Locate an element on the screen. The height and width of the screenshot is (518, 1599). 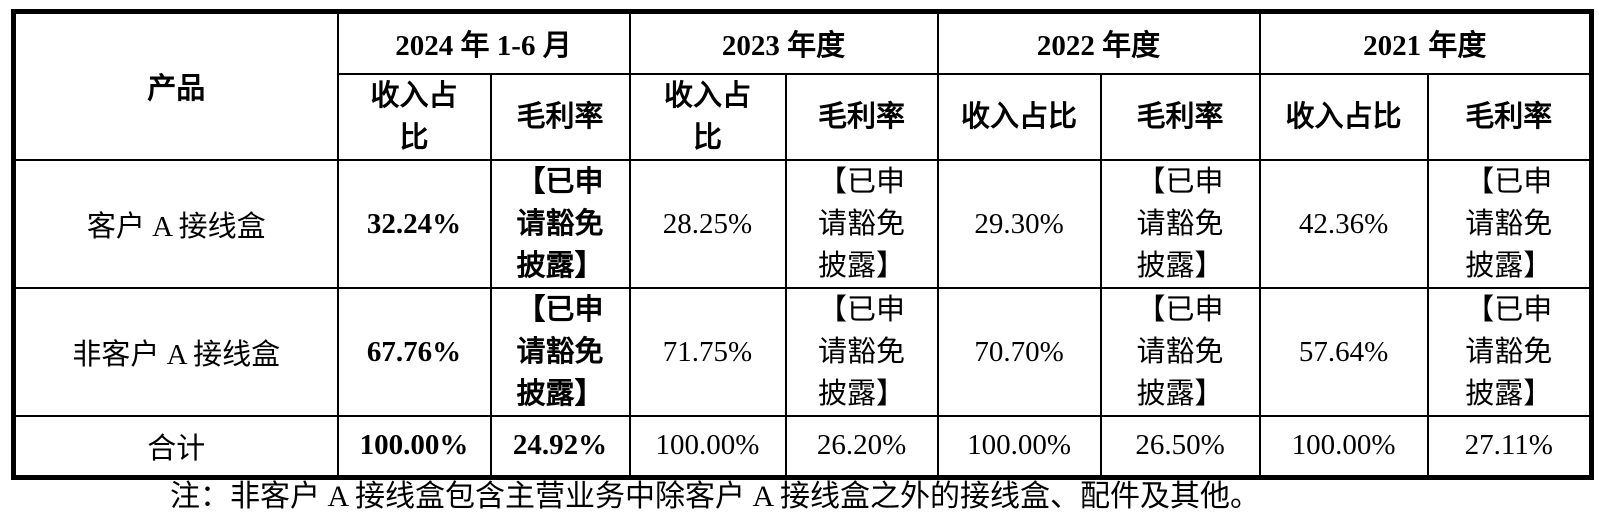
period-header-2022: 2022 年度 is located at coordinates (1098, 42).